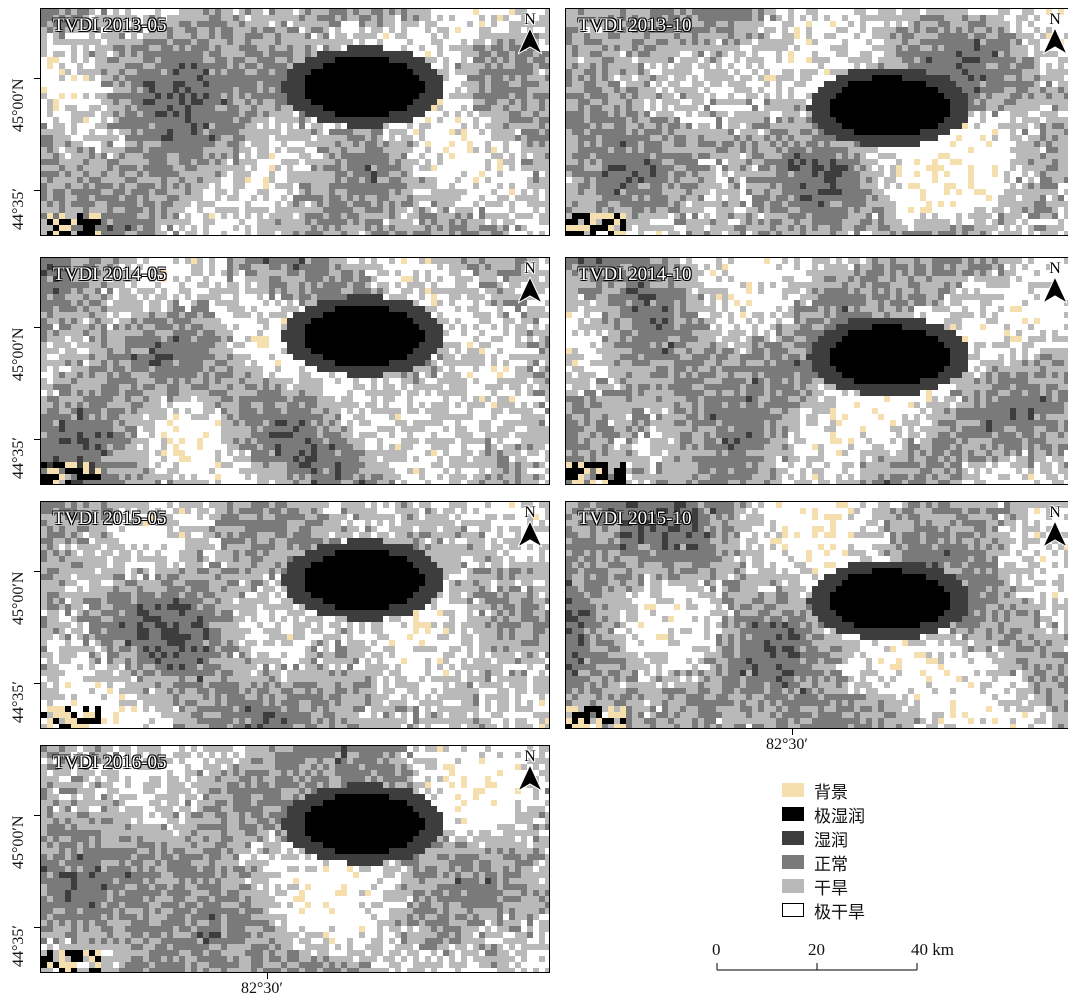  What do you see at coordinates (109, 763) in the screenshot?
I see `panel-title: TVDI 2016-05` at bounding box center [109, 763].